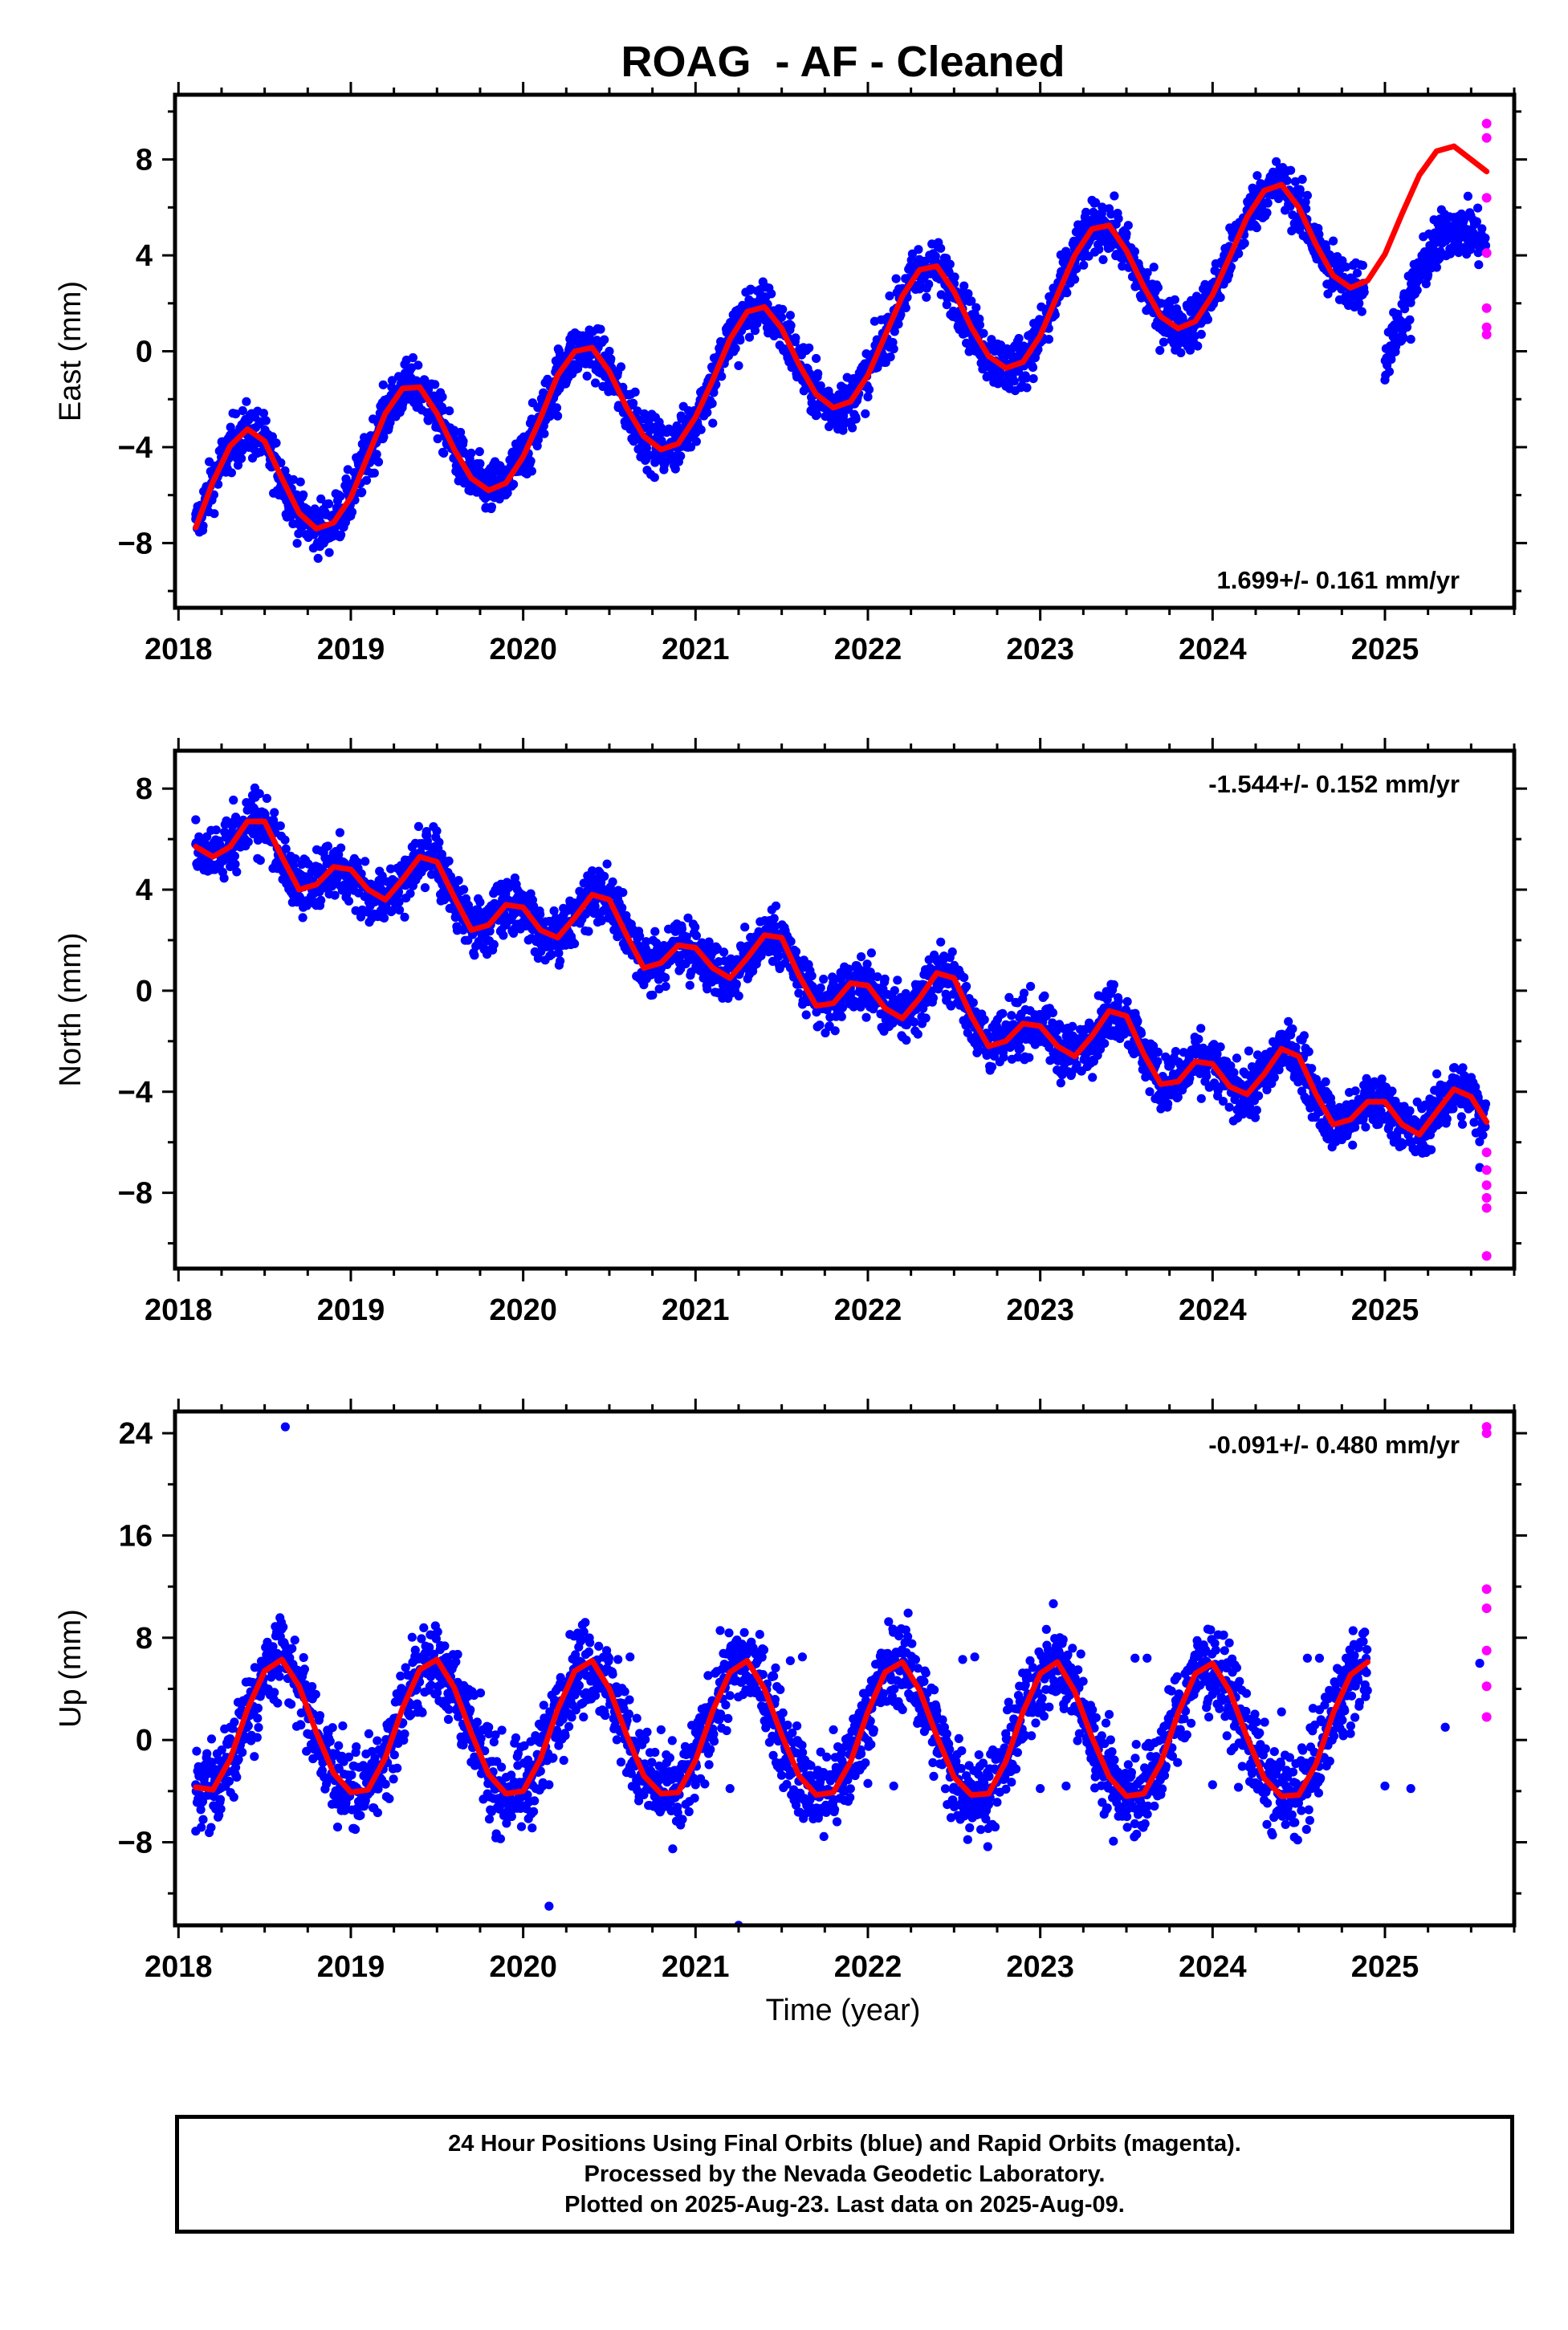  Describe the element at coordinates (868, 649) in the screenshot. I see `x-tick-label: 2022` at that location.